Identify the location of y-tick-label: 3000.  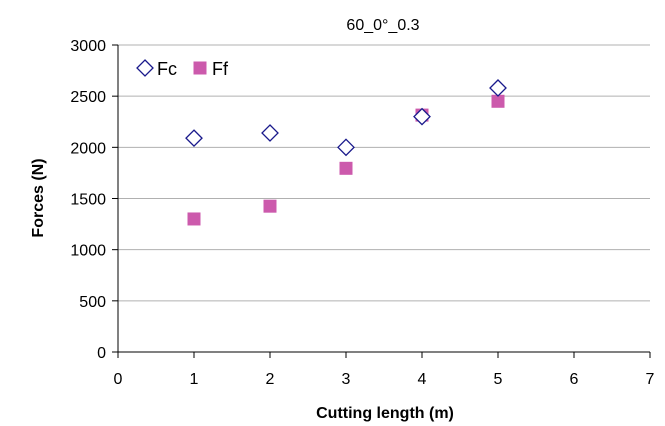
(88, 46).